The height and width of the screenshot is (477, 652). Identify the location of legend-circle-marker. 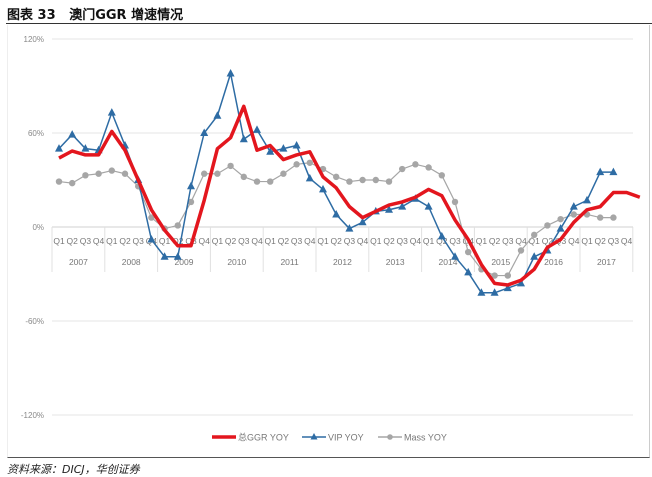
(390, 437).